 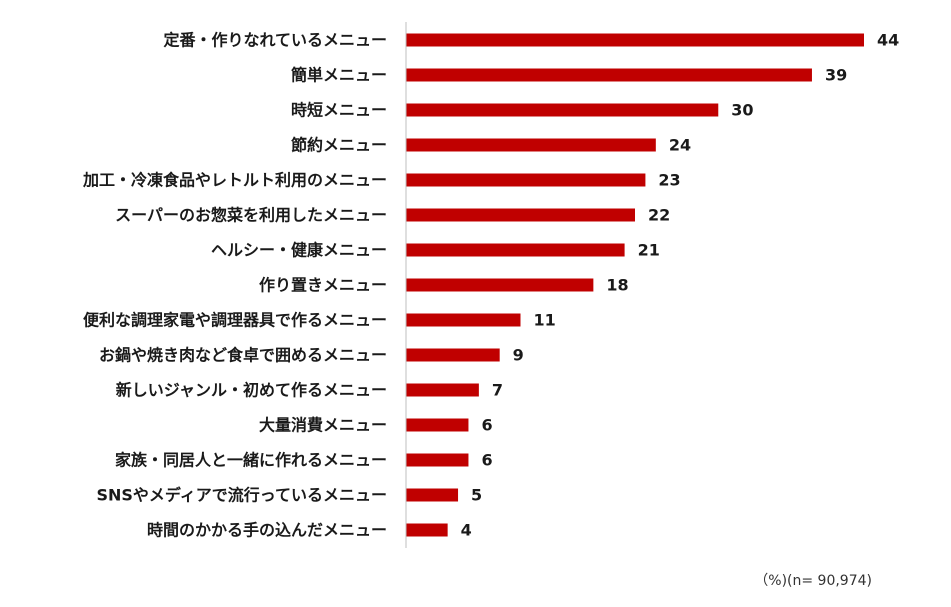 I want to click on value-label-1: 39, so click(x=836, y=75).